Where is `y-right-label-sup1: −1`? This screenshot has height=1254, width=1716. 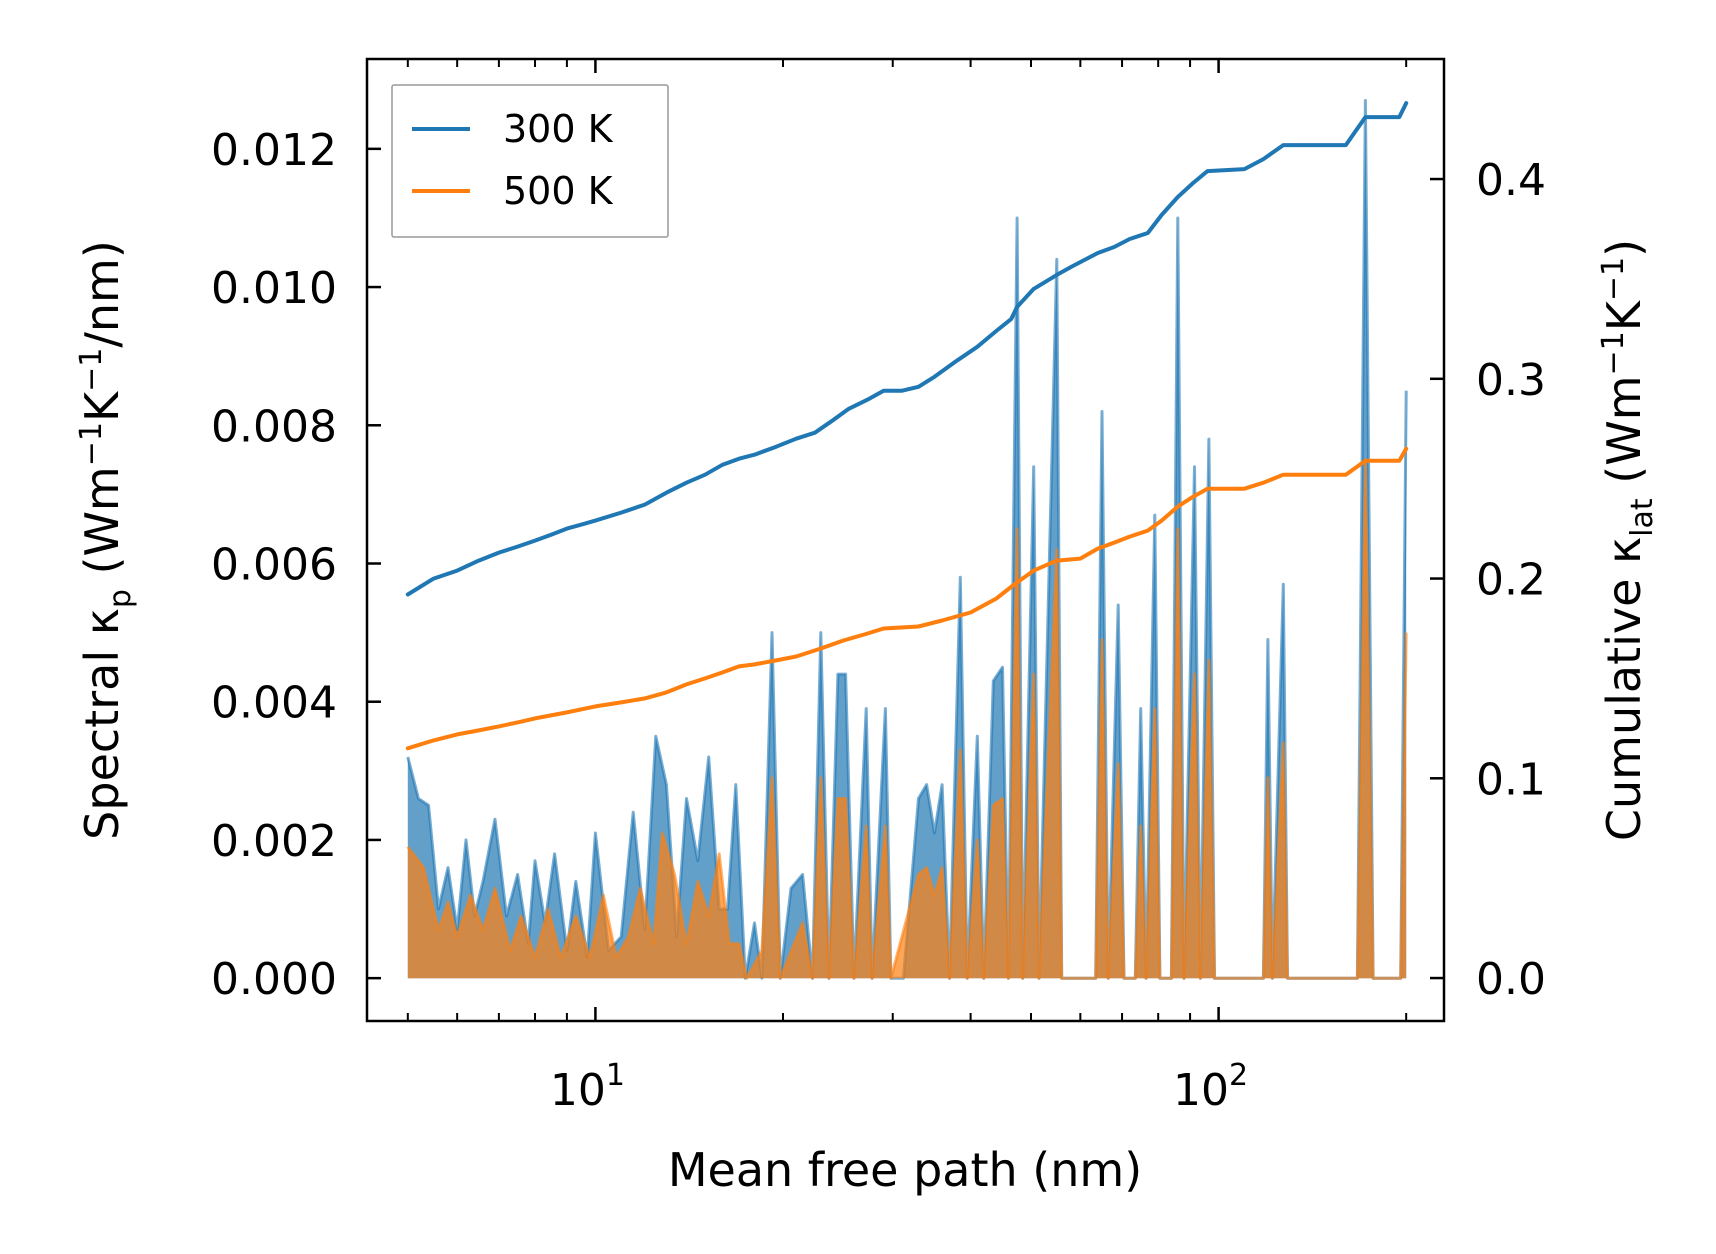 y-right-label-sup1: −1 is located at coordinates (1613, 353).